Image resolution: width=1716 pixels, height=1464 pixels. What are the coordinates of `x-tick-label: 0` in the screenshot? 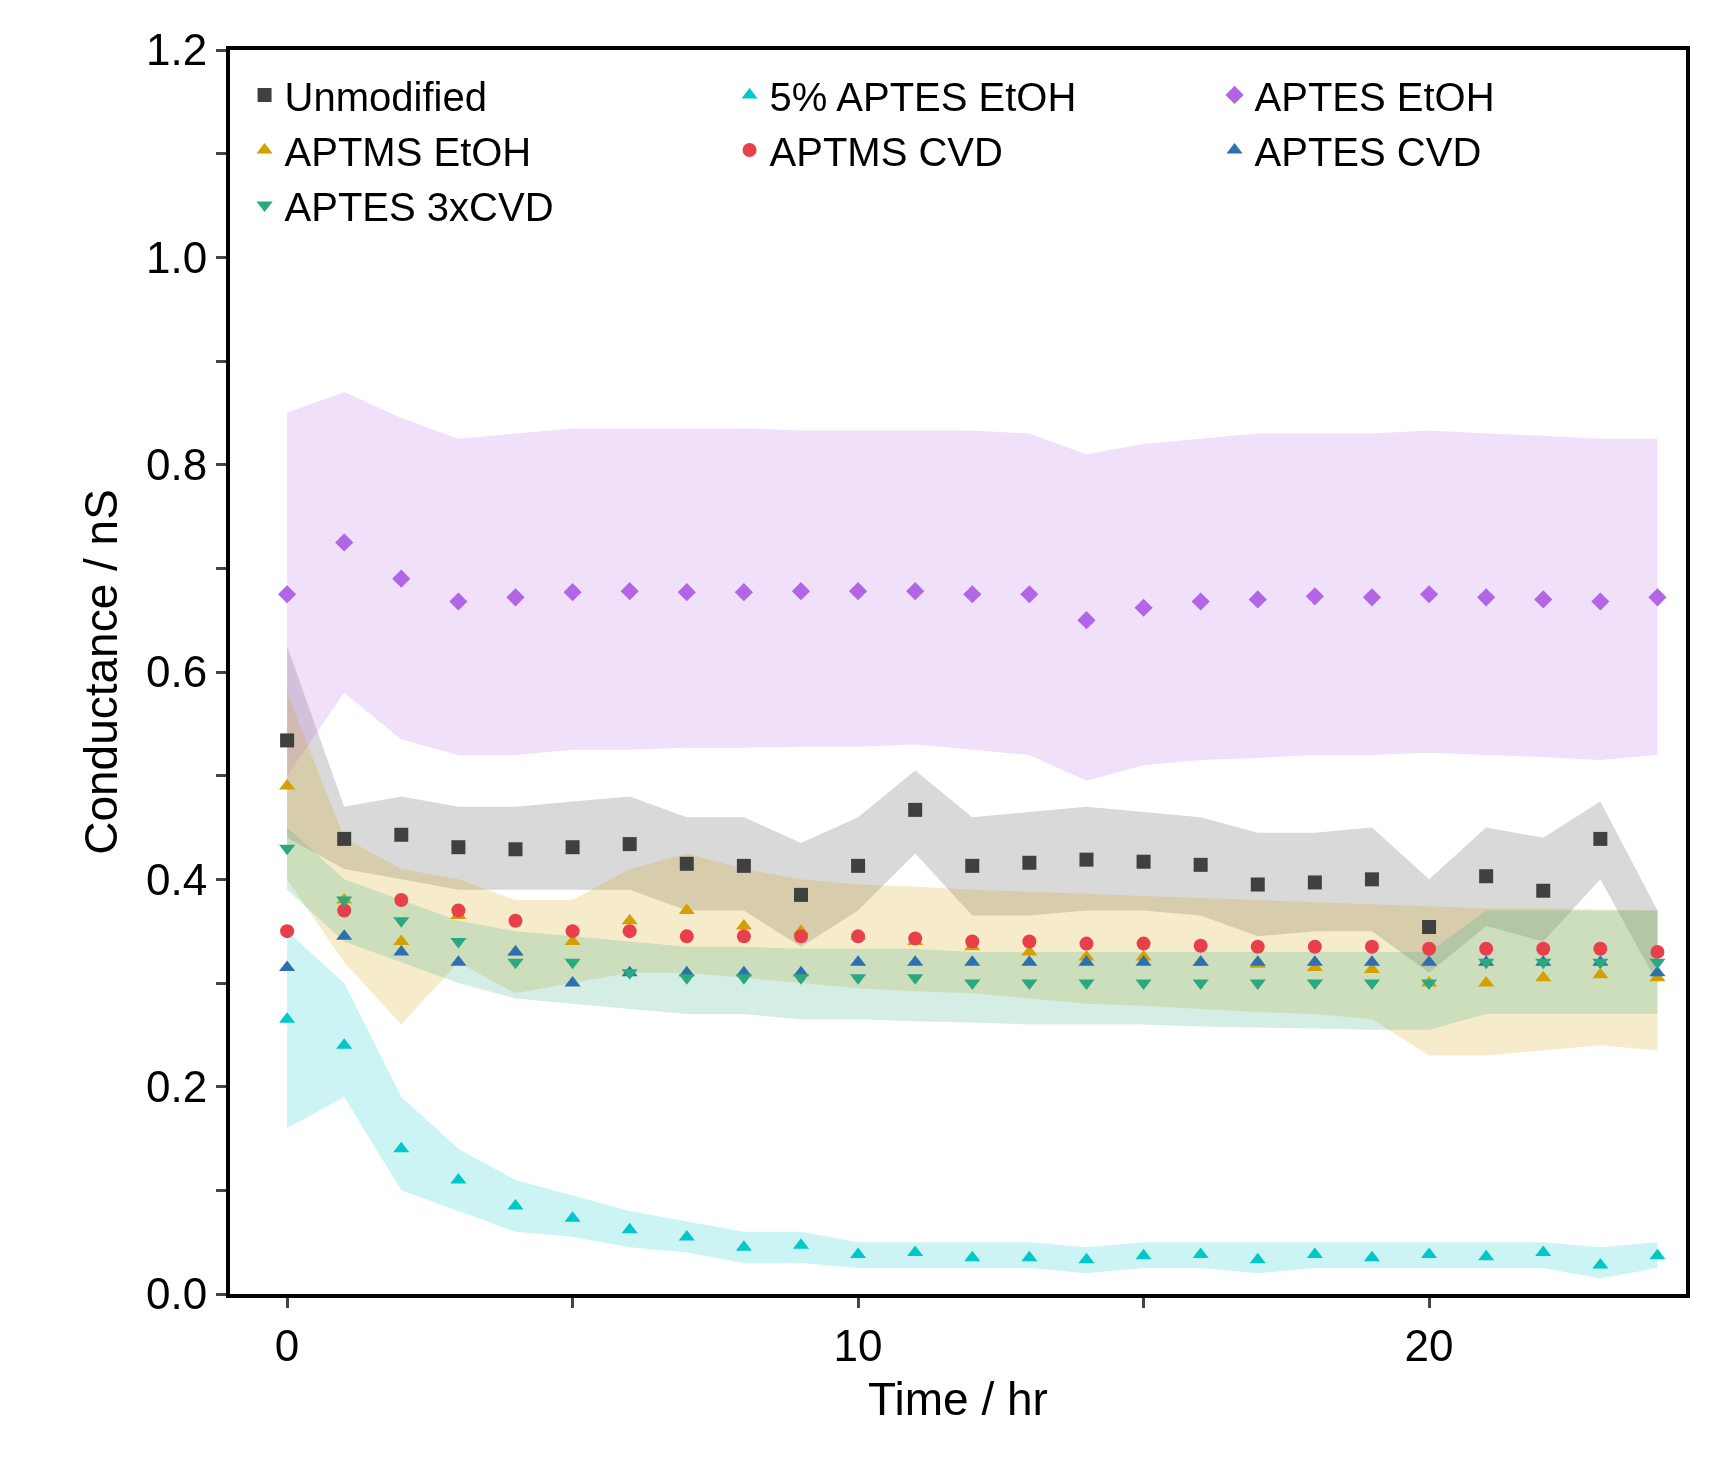 It's located at (287, 1345).